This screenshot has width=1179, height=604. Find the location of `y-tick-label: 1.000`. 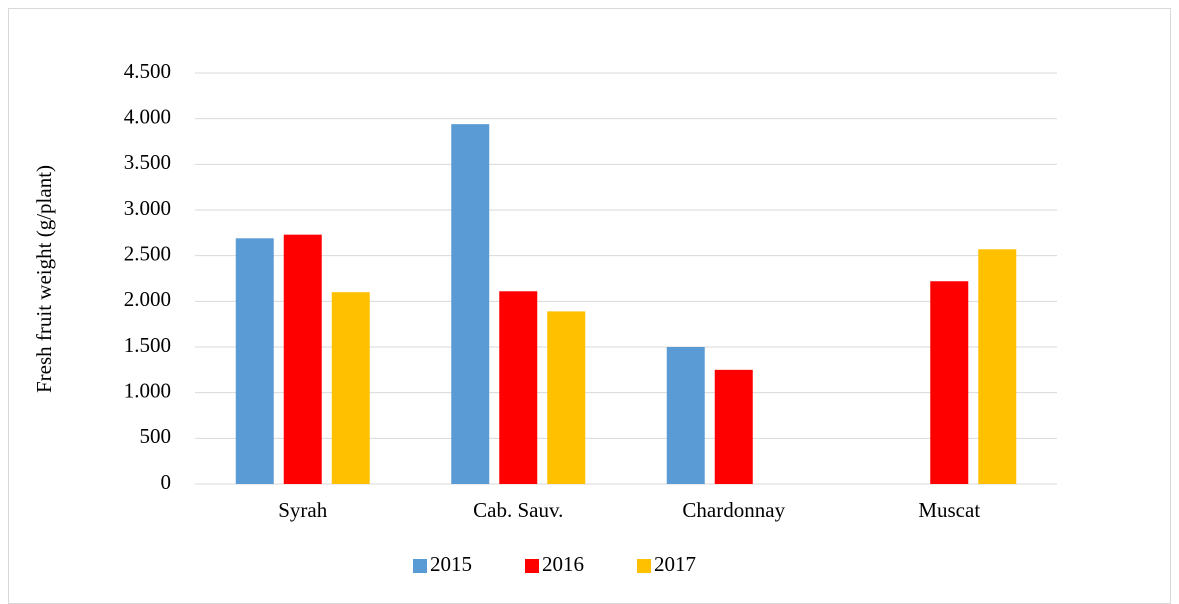

y-tick-label: 1.000 is located at coordinates (147, 390).